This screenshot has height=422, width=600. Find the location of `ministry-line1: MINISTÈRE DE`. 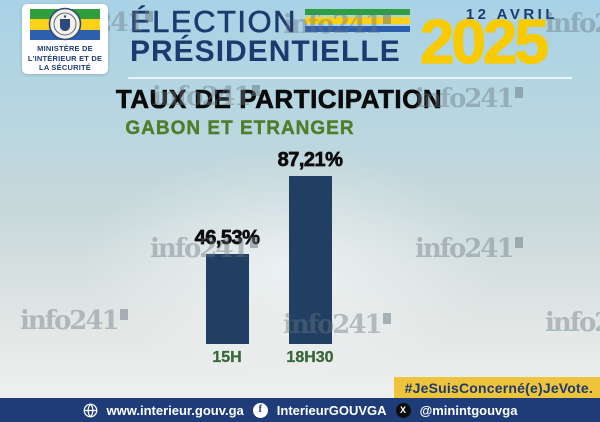

ministry-line1: MINISTÈRE DE is located at coordinates (65, 48).